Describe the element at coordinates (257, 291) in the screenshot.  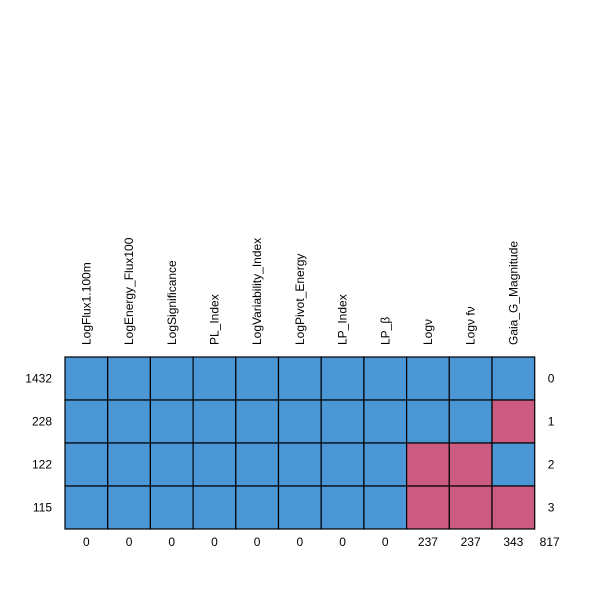
I see `column-label: LogVariability_Index` at that location.